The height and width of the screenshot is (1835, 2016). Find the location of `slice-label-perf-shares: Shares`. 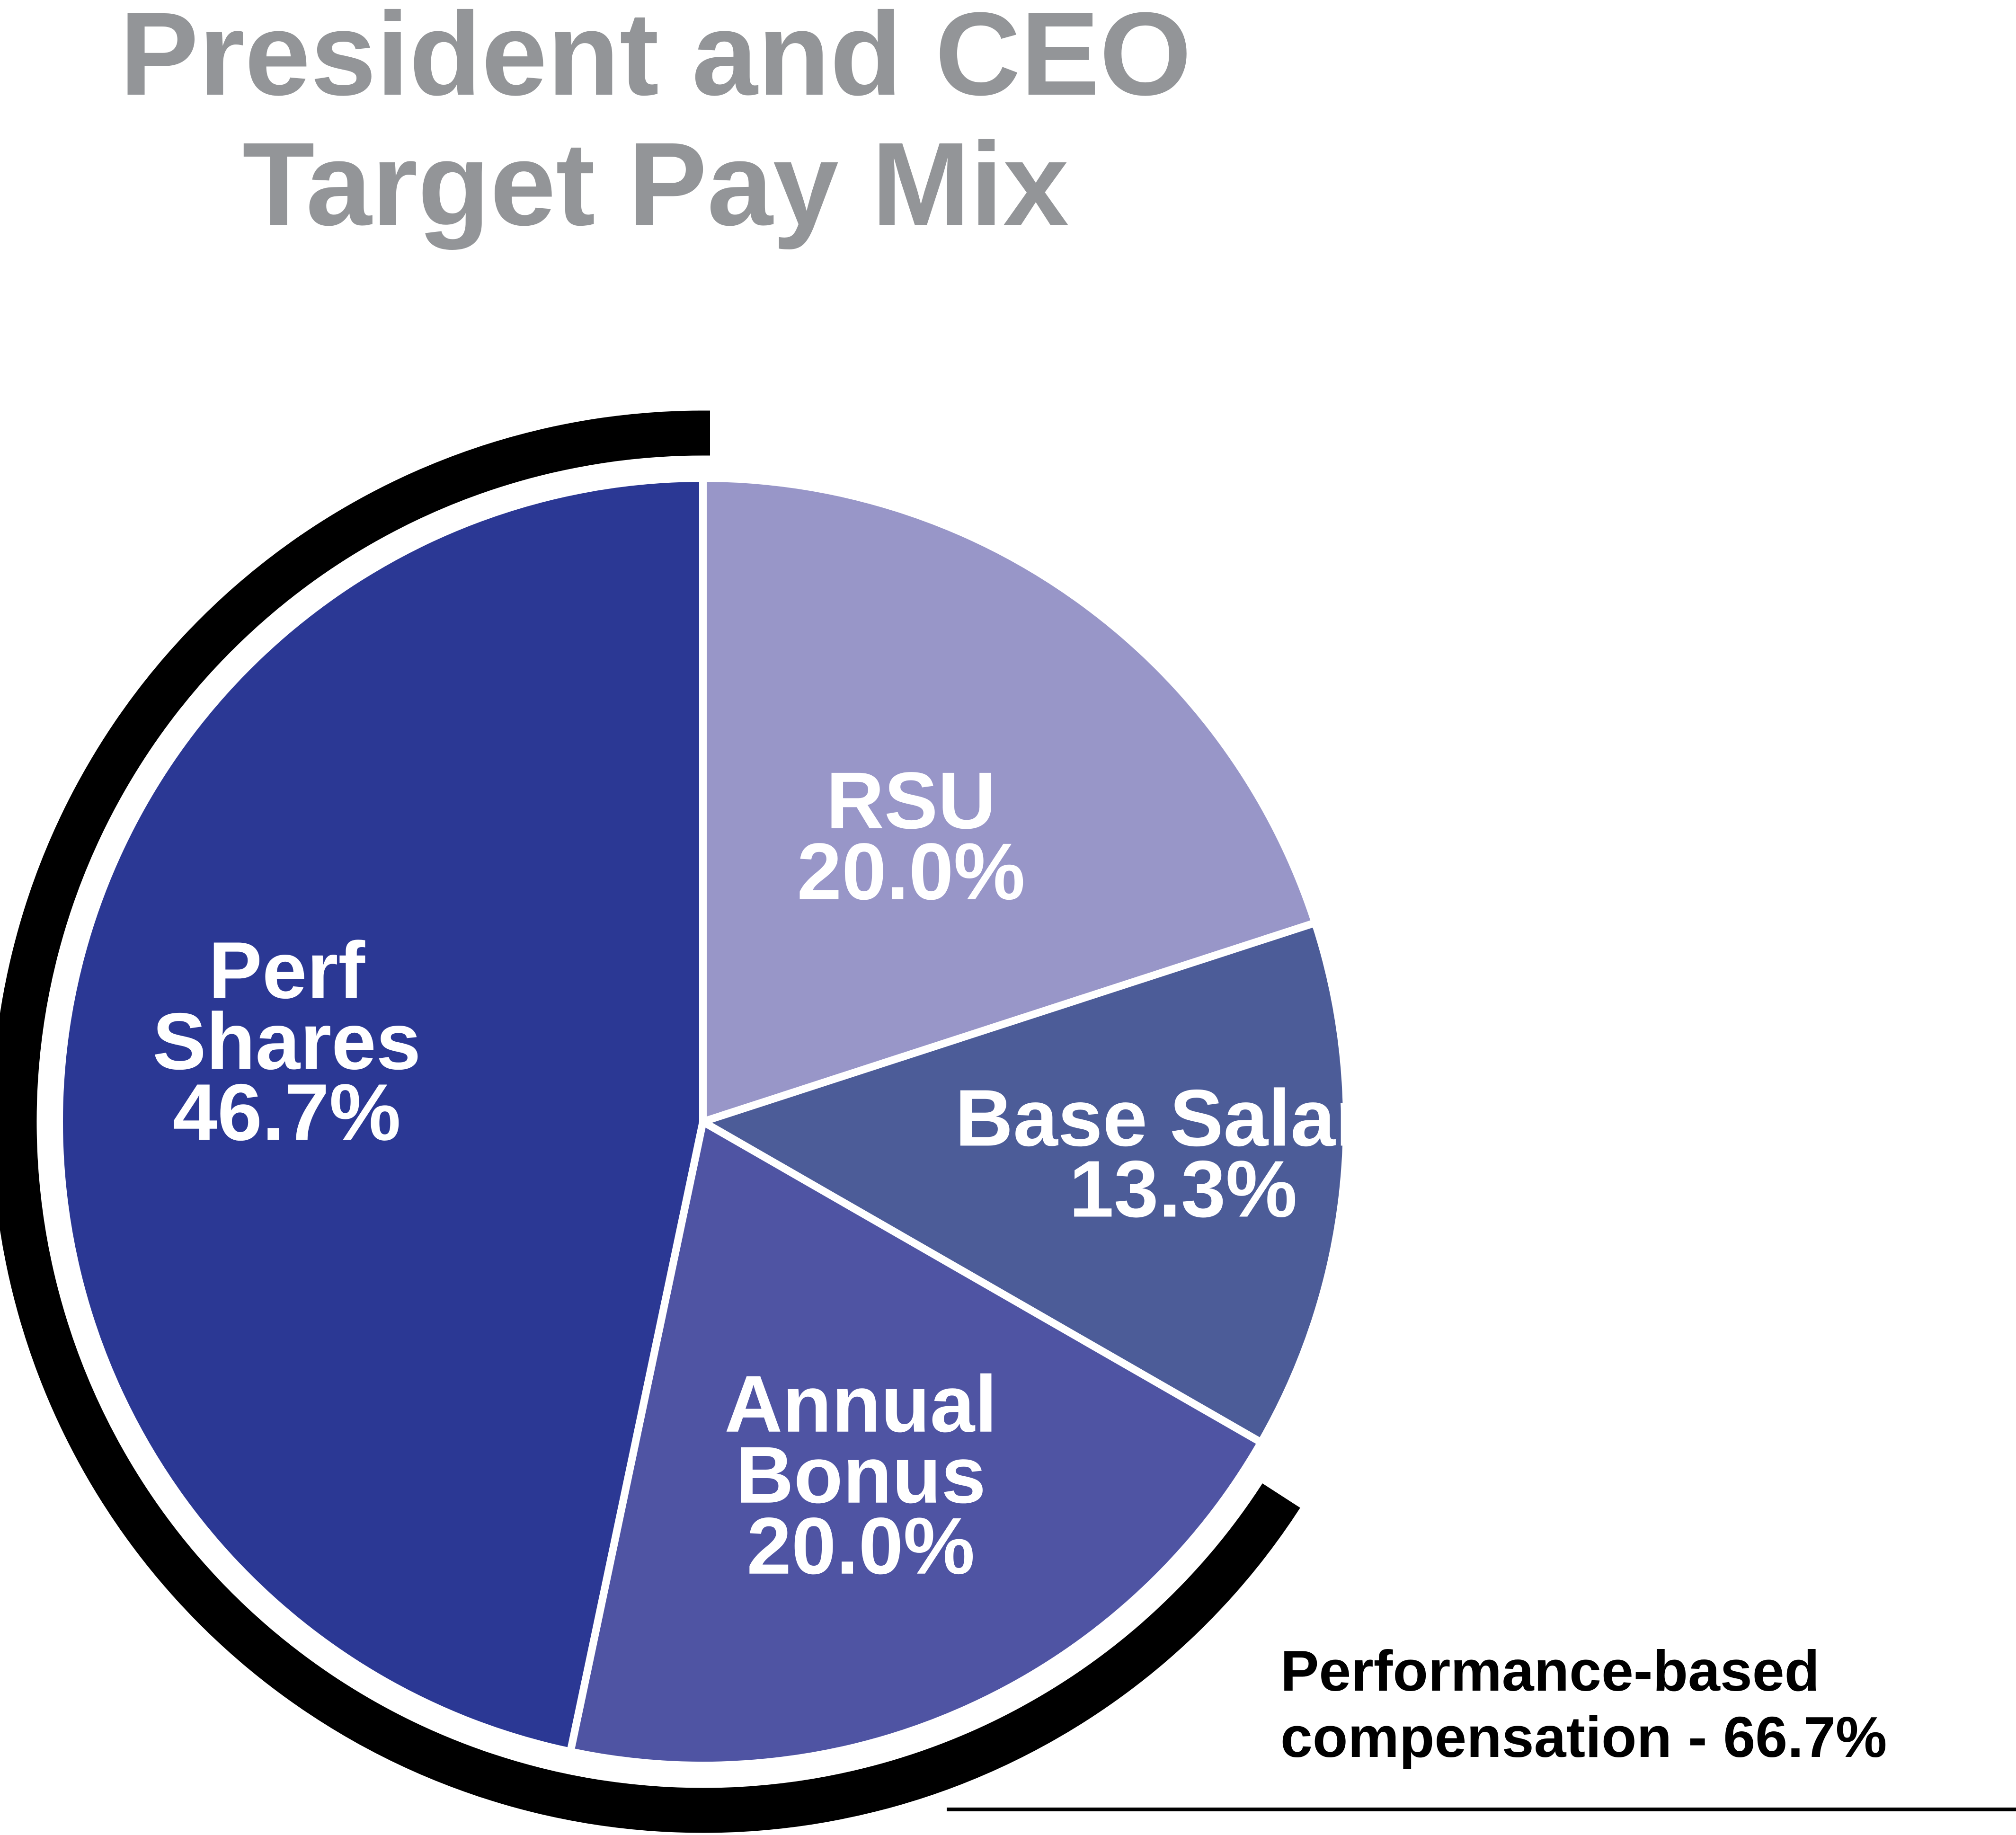

slice-label-perf-shares: Shares is located at coordinates (287, 1042).